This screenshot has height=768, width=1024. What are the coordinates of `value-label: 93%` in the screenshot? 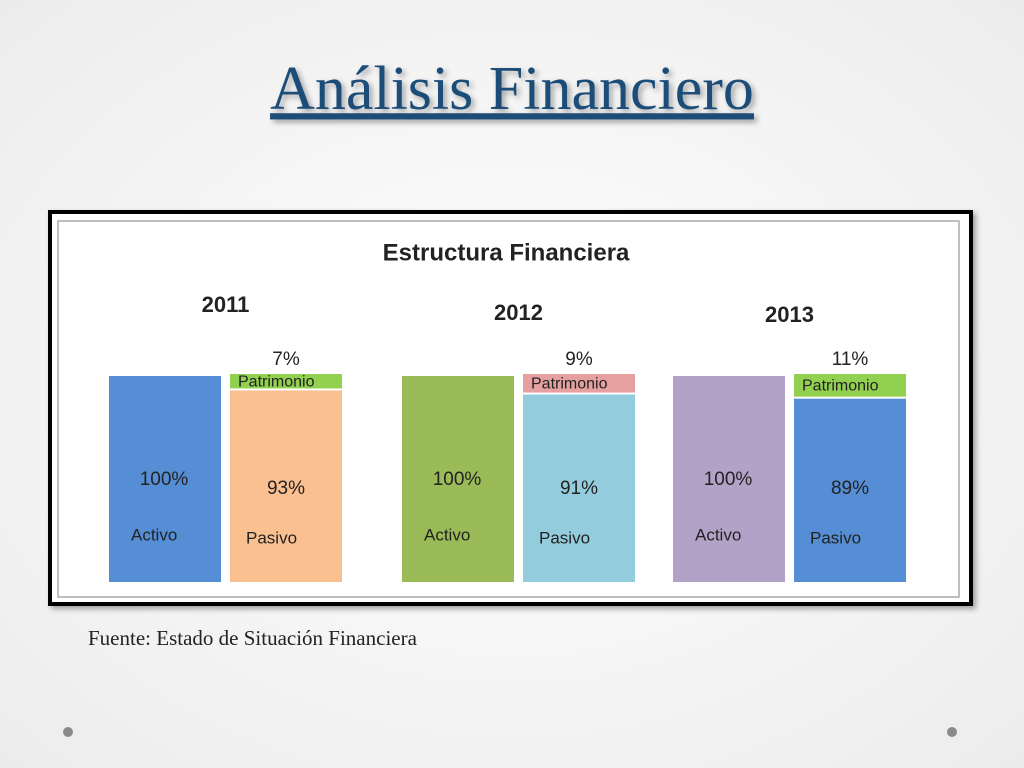 It's located at (286, 488).